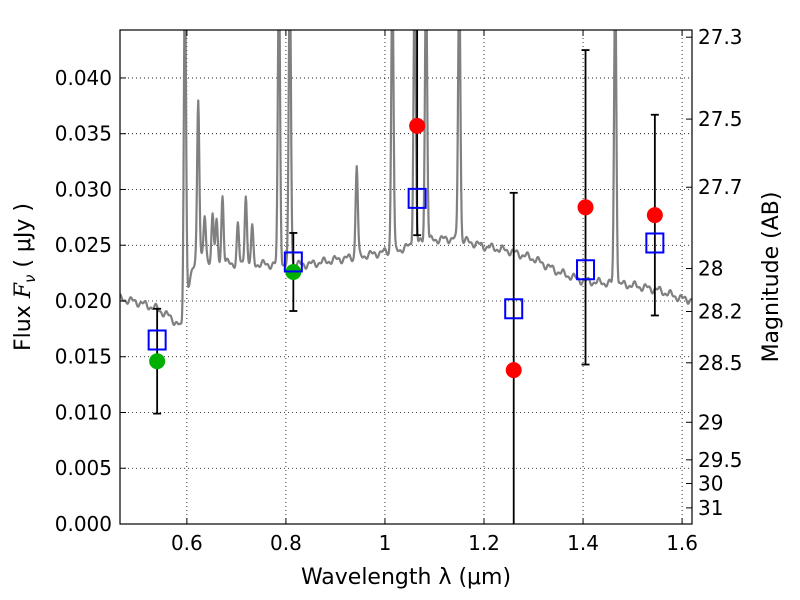 Image resolution: width=800 pixels, height=600 pixels. What do you see at coordinates (710, 508) in the screenshot?
I see `y2-tick-label: 31` at bounding box center [710, 508].